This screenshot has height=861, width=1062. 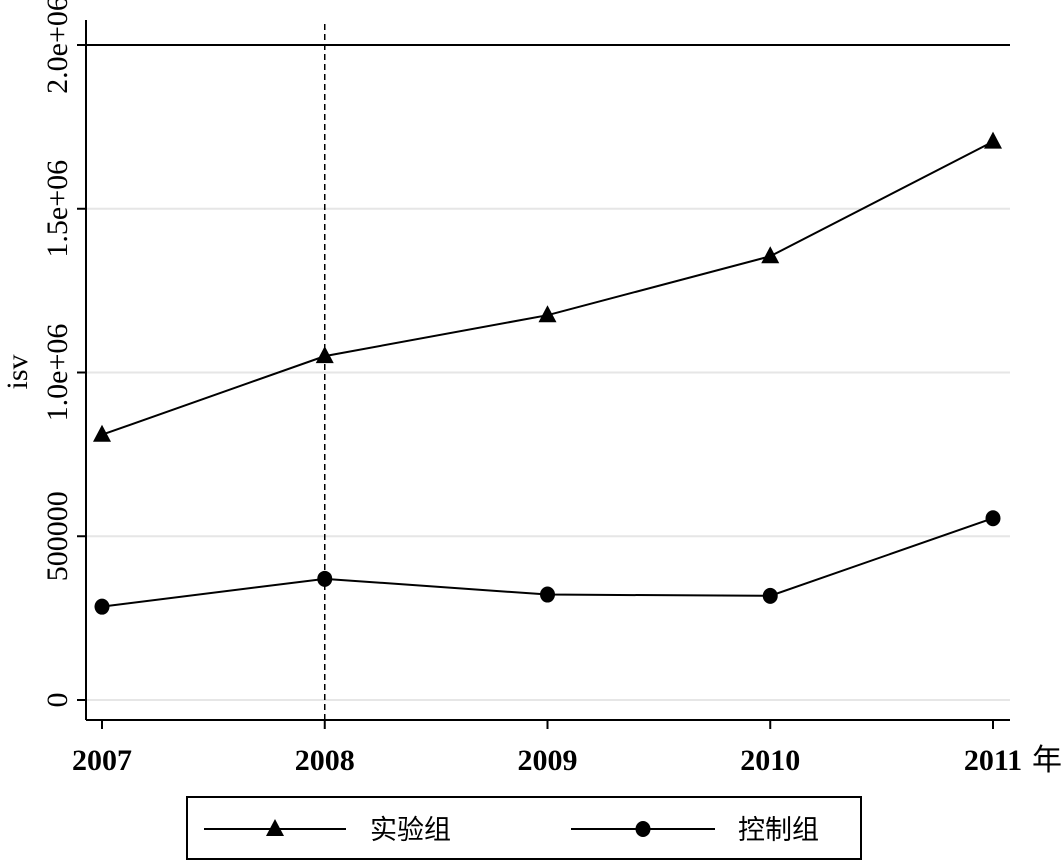 What do you see at coordinates (770, 760) in the screenshot?
I see `x-tick-label-3: 2010` at bounding box center [770, 760].